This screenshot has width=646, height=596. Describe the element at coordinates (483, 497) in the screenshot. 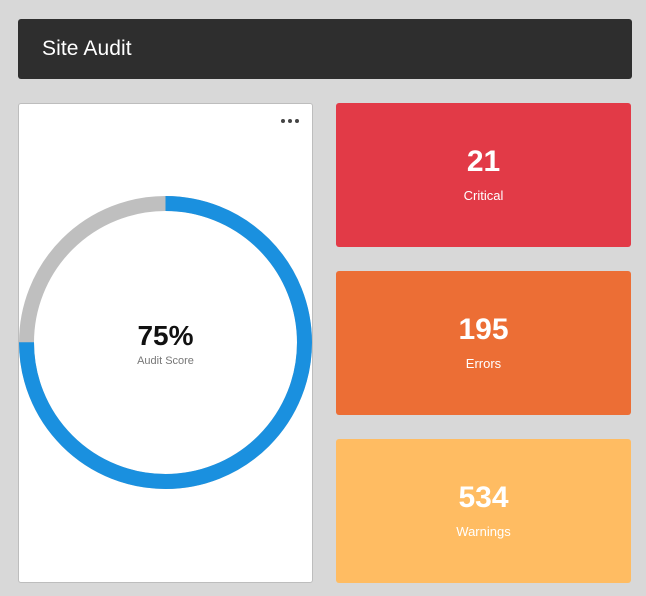

I see `warnings-count: 534` at that location.